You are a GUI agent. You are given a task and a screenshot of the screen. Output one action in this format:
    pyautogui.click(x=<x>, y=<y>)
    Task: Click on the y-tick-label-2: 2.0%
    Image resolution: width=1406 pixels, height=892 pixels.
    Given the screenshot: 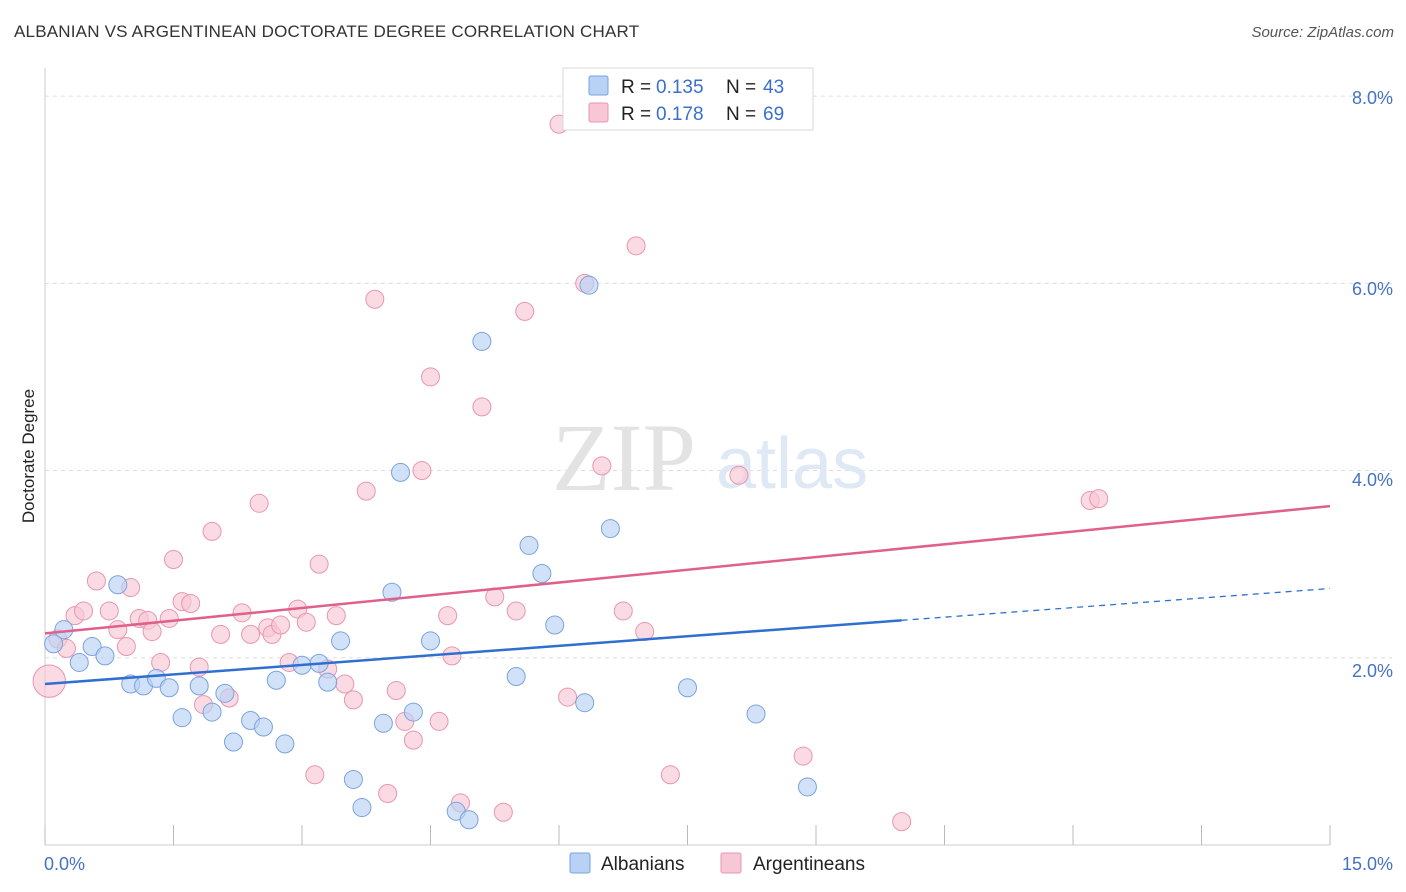 What is the action you would take?
    pyautogui.click(x=1372, y=671)
    